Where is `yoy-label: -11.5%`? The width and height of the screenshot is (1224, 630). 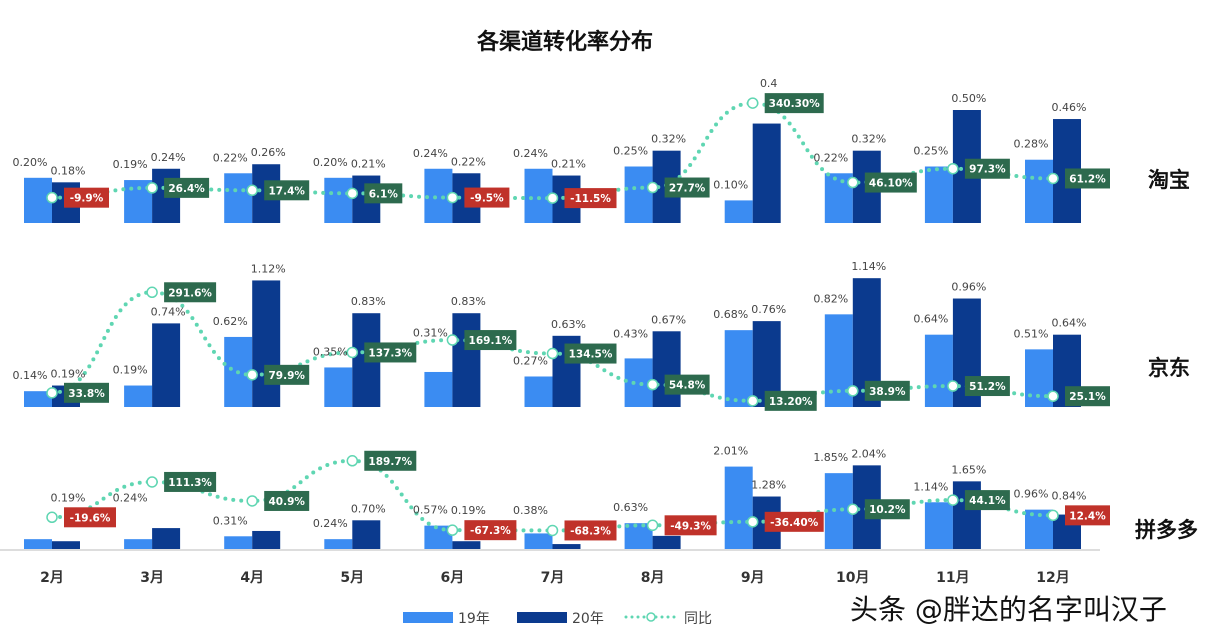
yoy-label: -11.5% is located at coordinates (590, 199).